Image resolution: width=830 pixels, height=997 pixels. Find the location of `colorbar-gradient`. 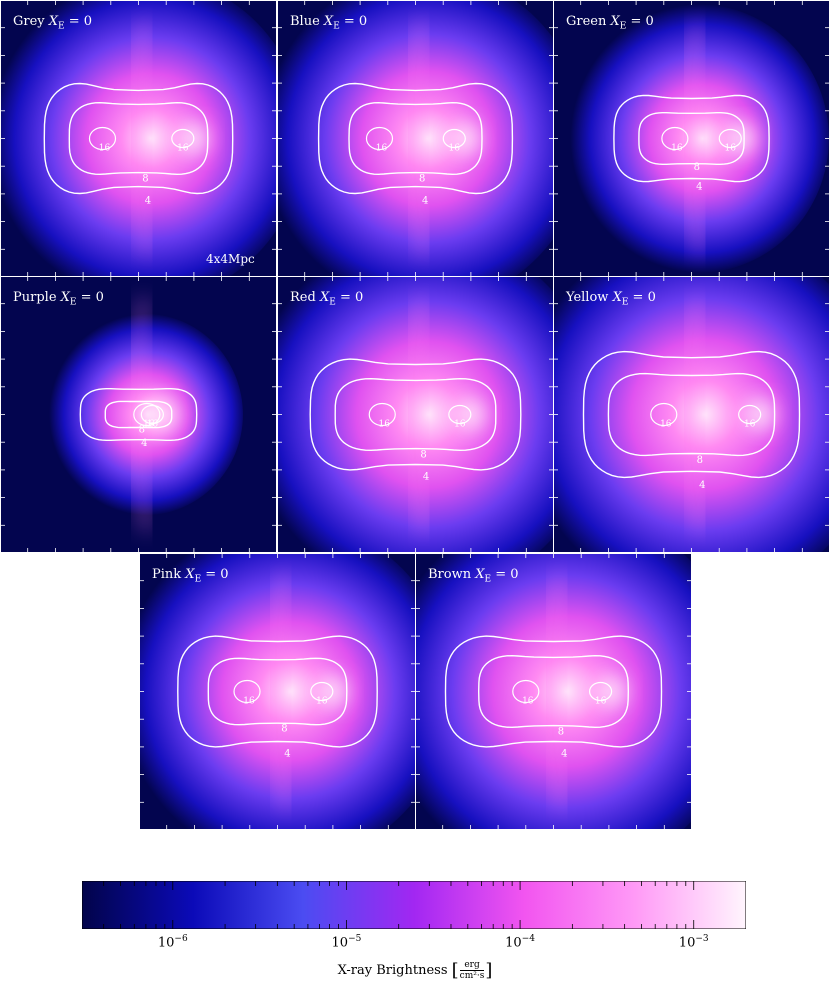

colorbar-gradient is located at coordinates (414, 905).